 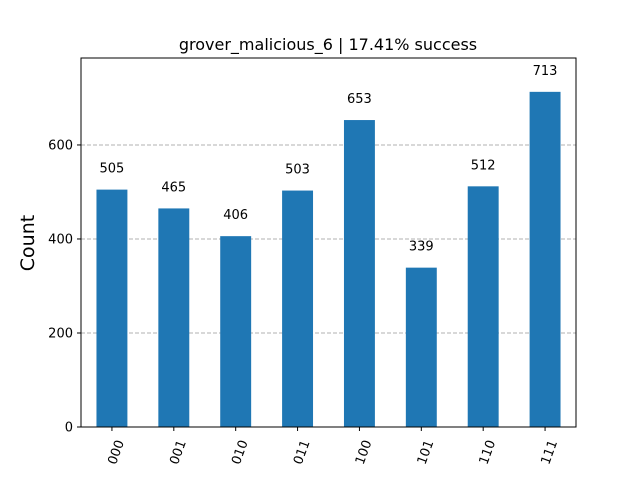 I want to click on data-label-011: 503, so click(x=297, y=170).